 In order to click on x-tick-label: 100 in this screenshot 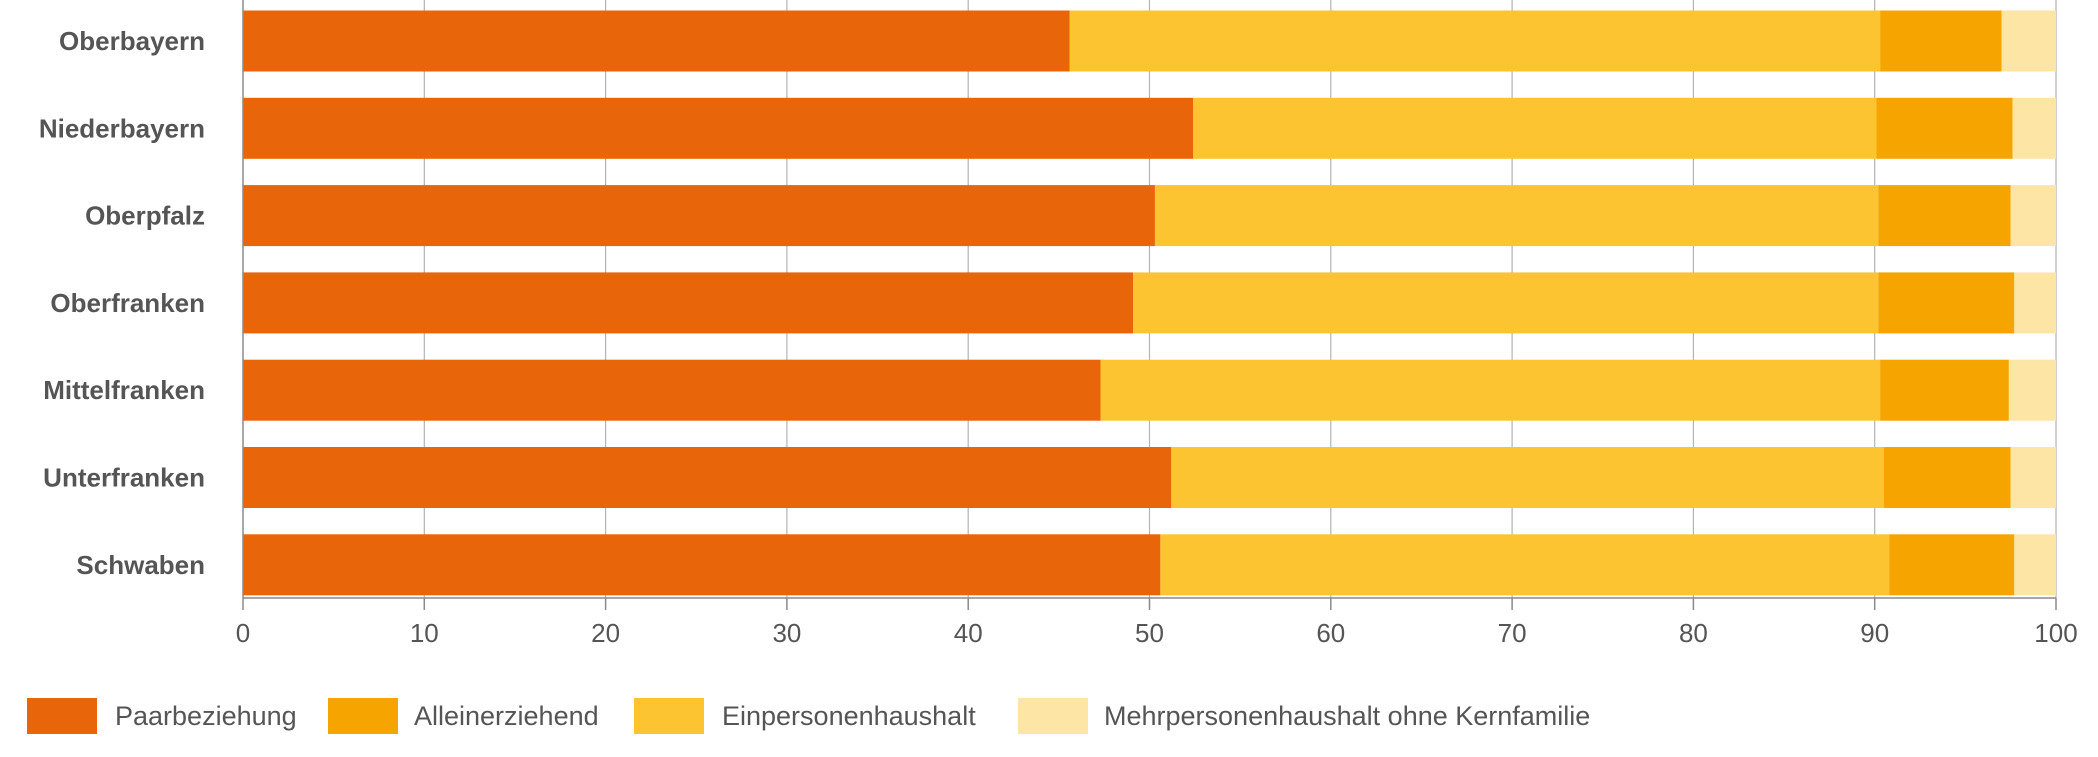, I will do `click(2055, 633)`.